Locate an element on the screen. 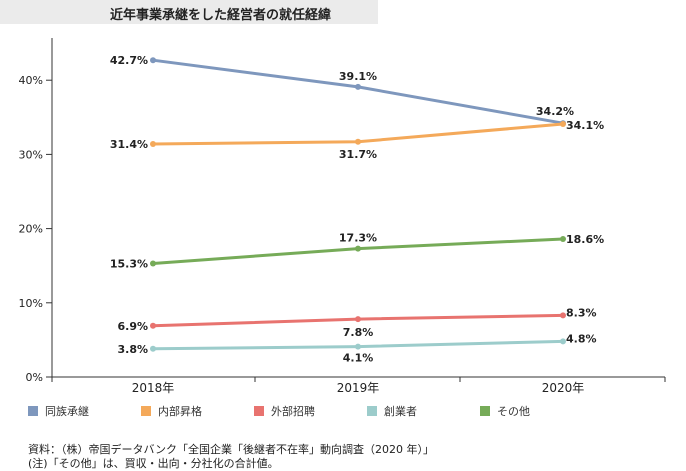  data-label: 17.3% is located at coordinates (358, 238).